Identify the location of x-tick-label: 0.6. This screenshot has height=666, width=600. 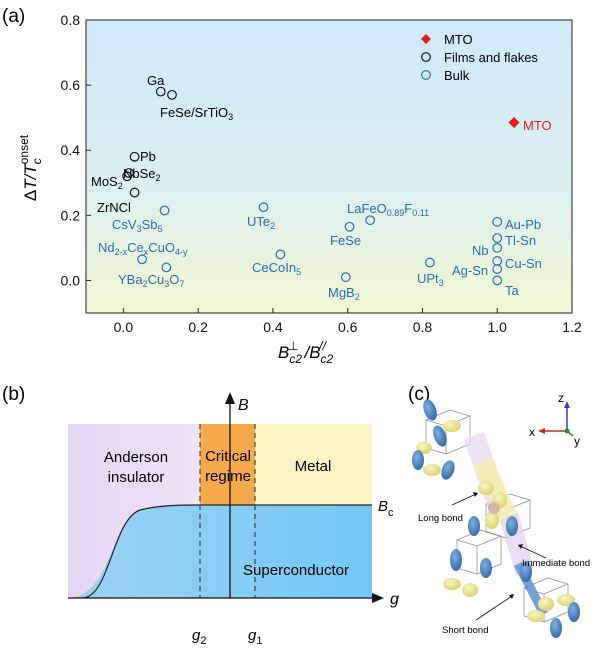
(348, 327).